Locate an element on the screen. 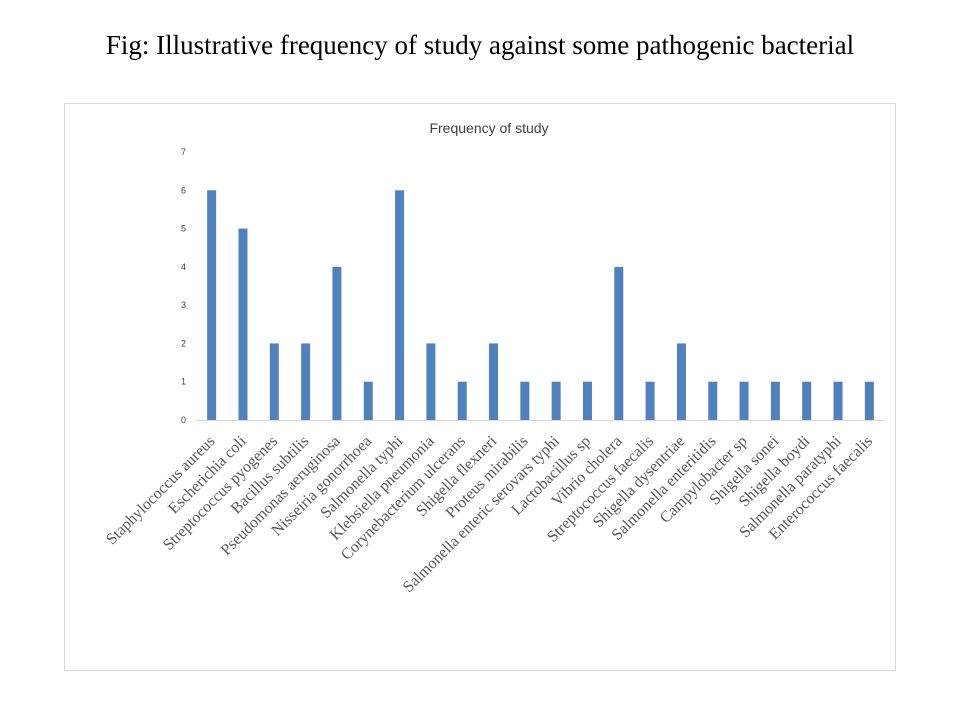 The image size is (960, 720). y-tick-label: 7 is located at coordinates (183, 152).